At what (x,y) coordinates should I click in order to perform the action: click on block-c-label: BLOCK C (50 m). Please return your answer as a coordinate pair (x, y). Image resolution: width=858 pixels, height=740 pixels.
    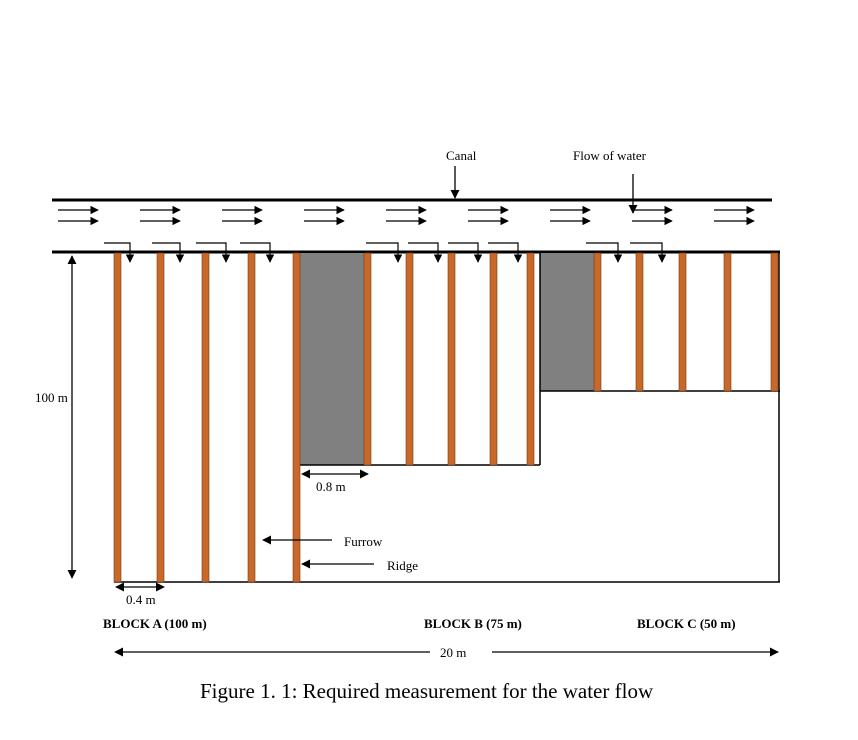
    Looking at the image, I should click on (686, 623).